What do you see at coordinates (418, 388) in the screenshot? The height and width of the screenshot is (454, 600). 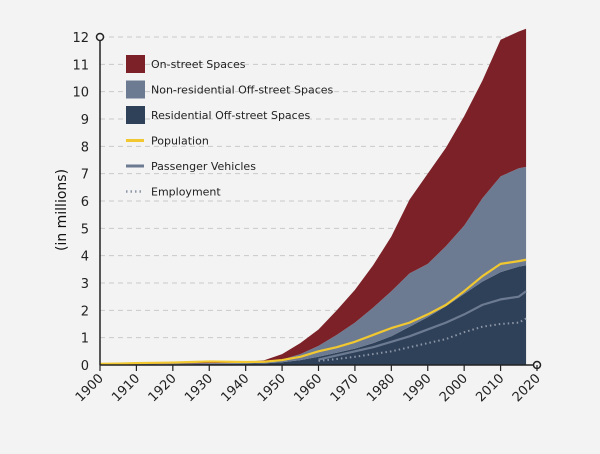 I see `x-tick-1990: 1990` at bounding box center [418, 388].